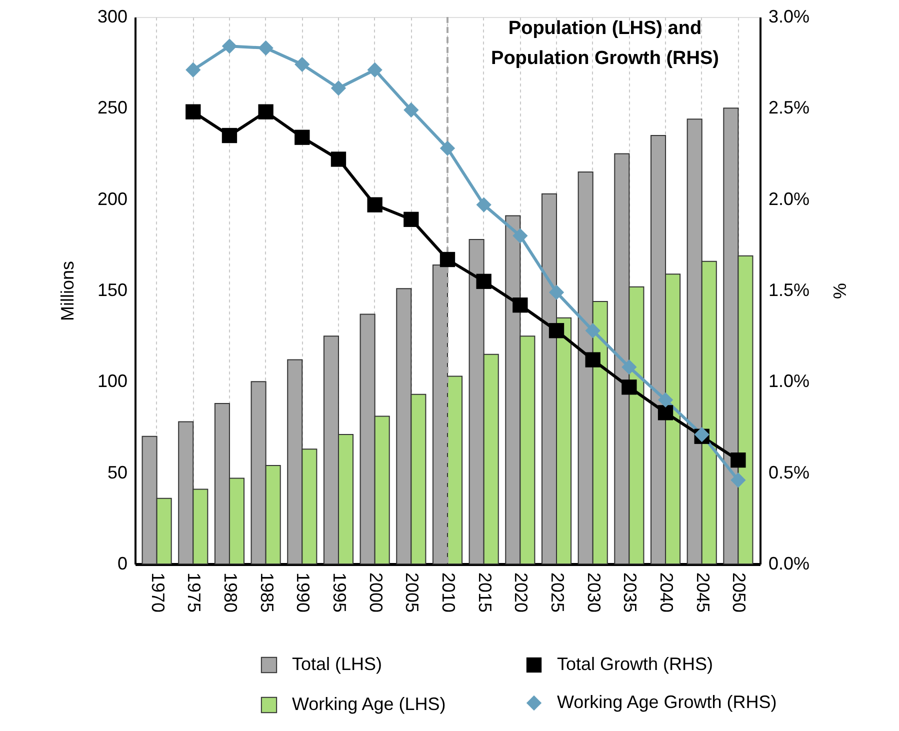  Describe the element at coordinates (789, 16) in the screenshot. I see `y2-tick-label: 3.0%` at that location.